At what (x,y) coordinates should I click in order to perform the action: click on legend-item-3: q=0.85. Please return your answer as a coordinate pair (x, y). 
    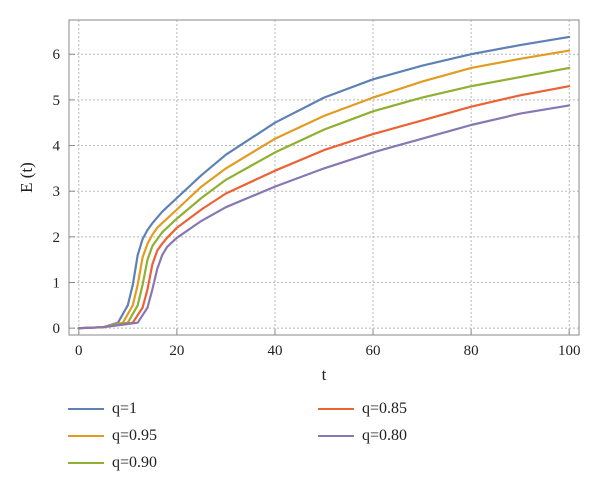
    Looking at the image, I should click on (362, 409).